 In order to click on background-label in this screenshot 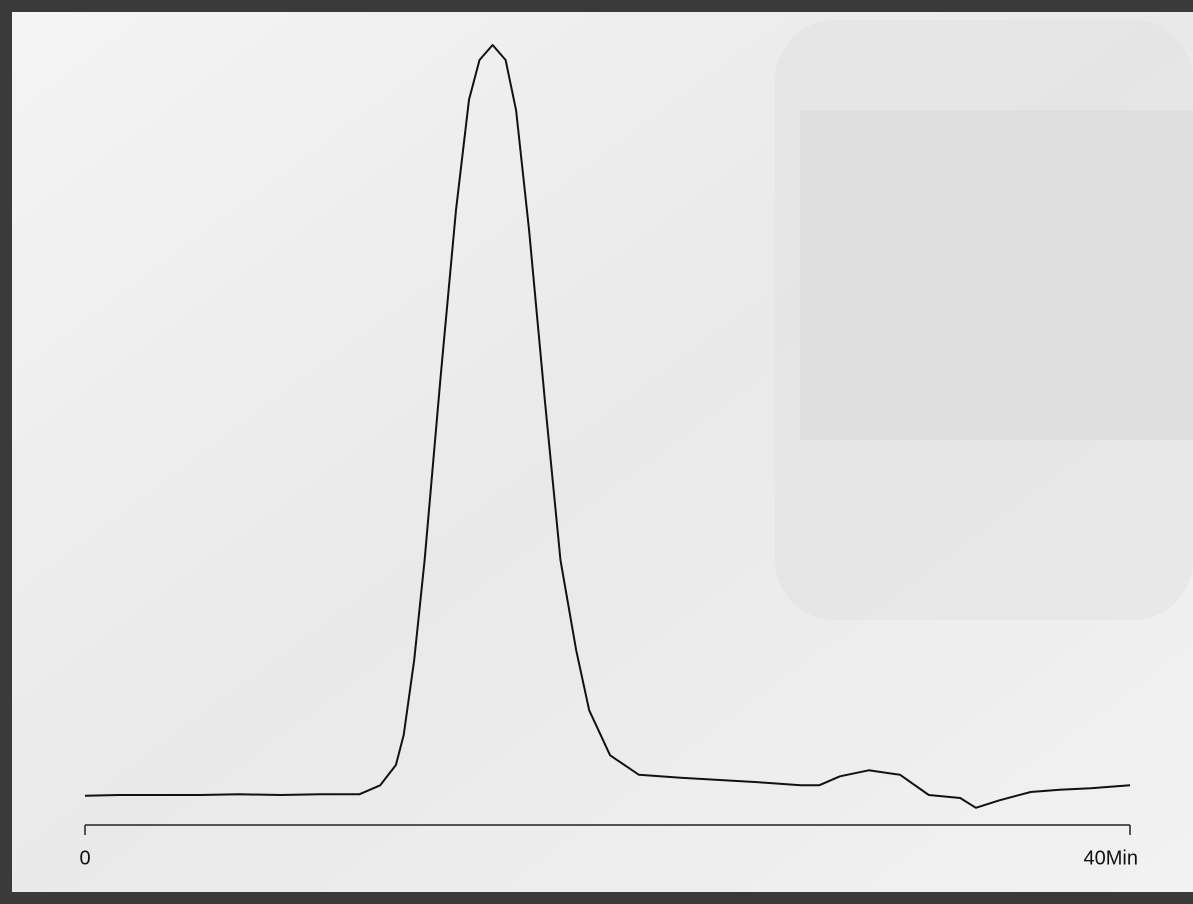, I will do `click(996, 275)`.